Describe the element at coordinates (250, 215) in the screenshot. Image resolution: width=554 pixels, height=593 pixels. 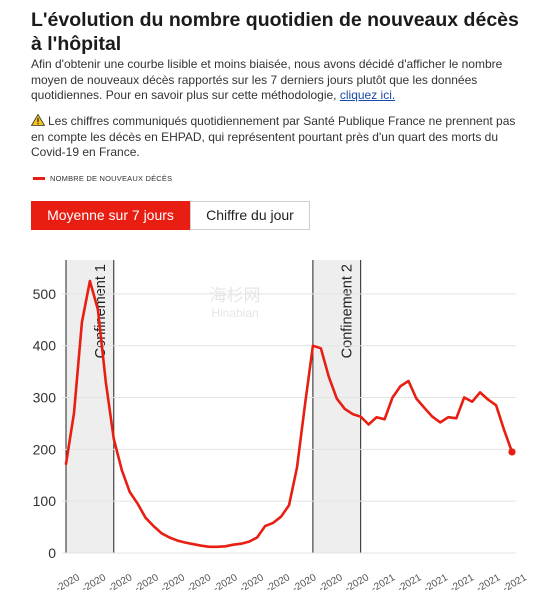
I see `toggle-daily-figure-button: Chiffre du jour` at that location.